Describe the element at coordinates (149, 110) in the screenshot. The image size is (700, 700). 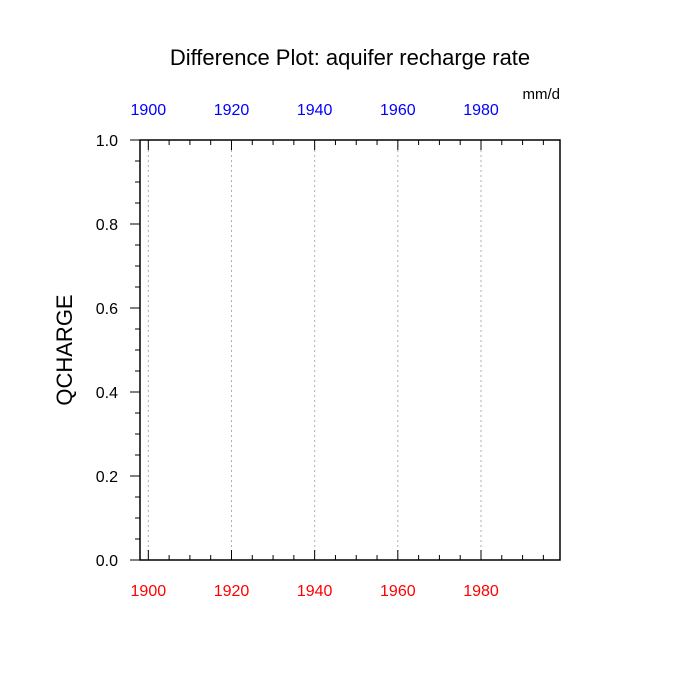
I see `x-tick-label-top-1900: 1900` at that location.